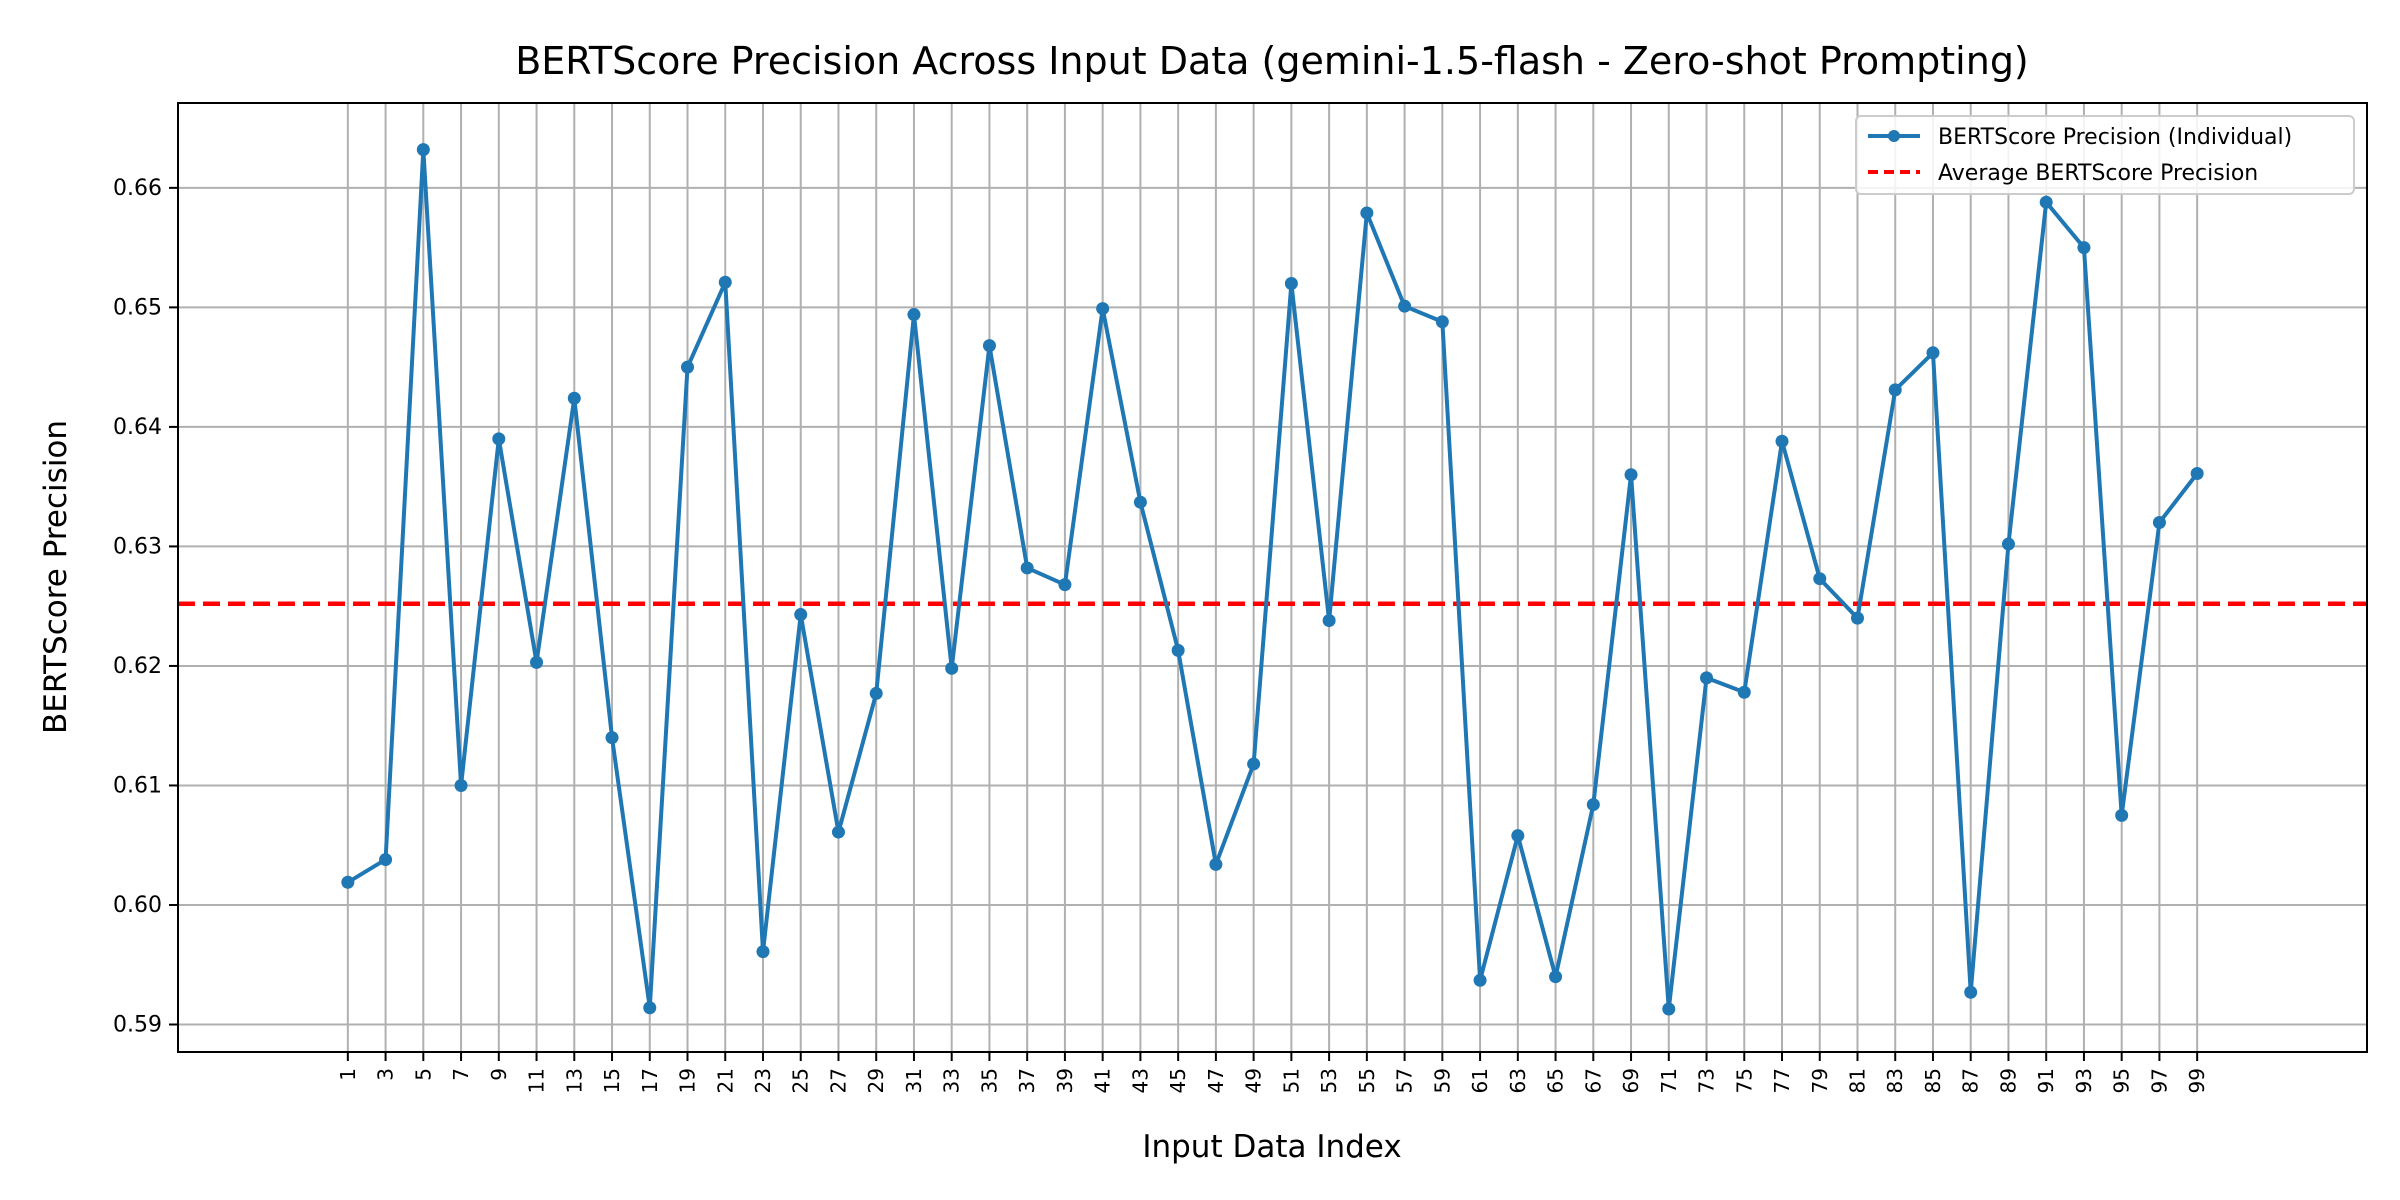 The width and height of the screenshot is (2400, 1200). Describe the element at coordinates (1593, 1080) in the screenshot. I see `x-tick-label: 67` at that location.